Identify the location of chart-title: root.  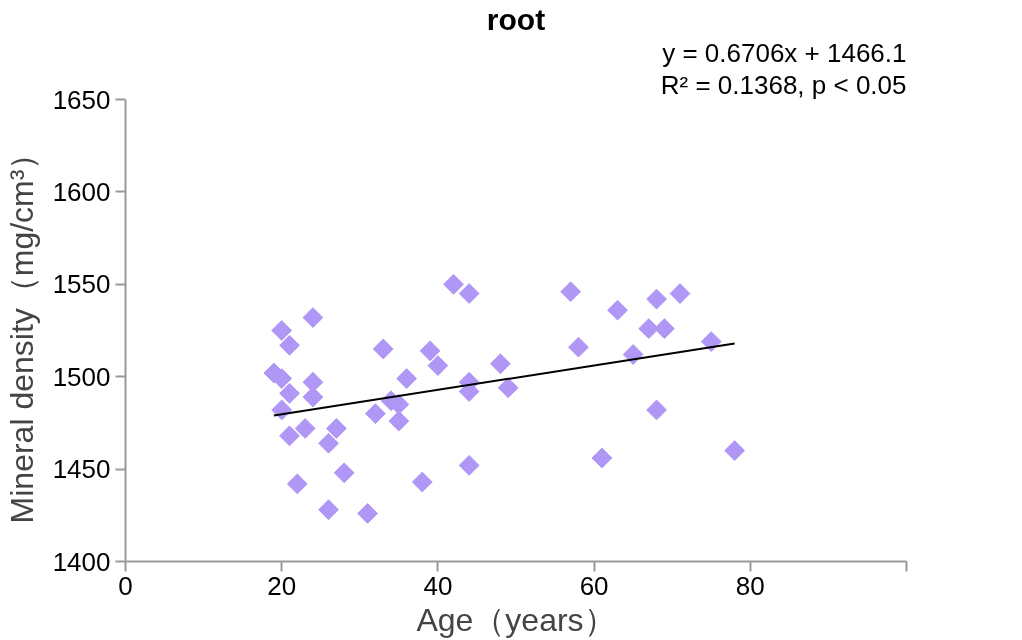
(516, 19).